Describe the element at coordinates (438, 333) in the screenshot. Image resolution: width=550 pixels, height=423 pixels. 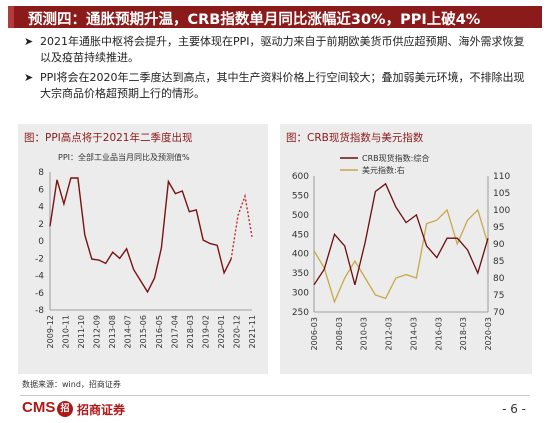
I see `crb-x-tick: 2016-03` at that location.